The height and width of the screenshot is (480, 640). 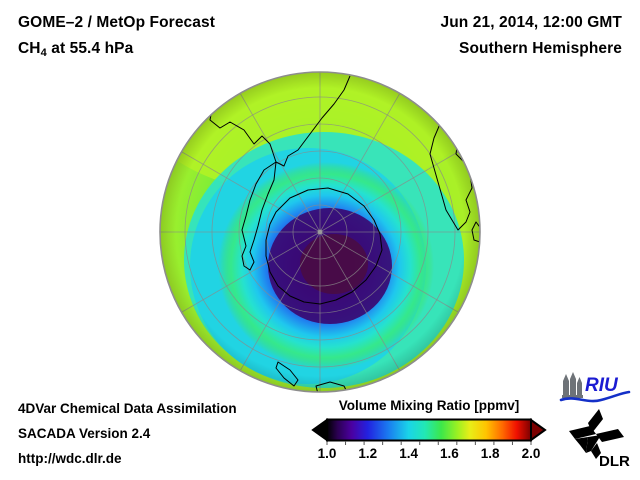 What do you see at coordinates (368, 453) in the screenshot?
I see `colorbar-tick-label: 1.2` at bounding box center [368, 453].